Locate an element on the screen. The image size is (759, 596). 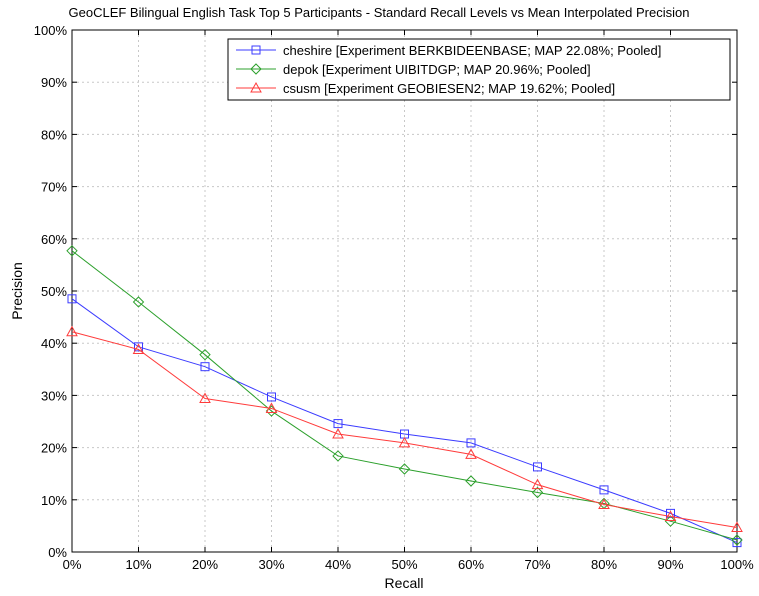
x-axis-label: Recall is located at coordinates (404, 583).